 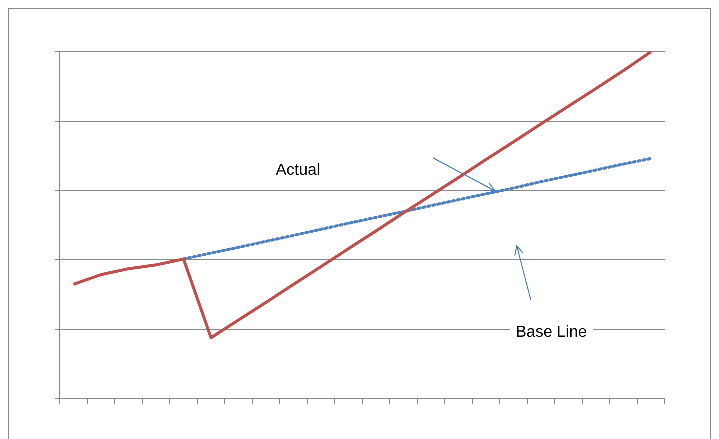 I want to click on annotation: Actual, so click(x=298, y=171).